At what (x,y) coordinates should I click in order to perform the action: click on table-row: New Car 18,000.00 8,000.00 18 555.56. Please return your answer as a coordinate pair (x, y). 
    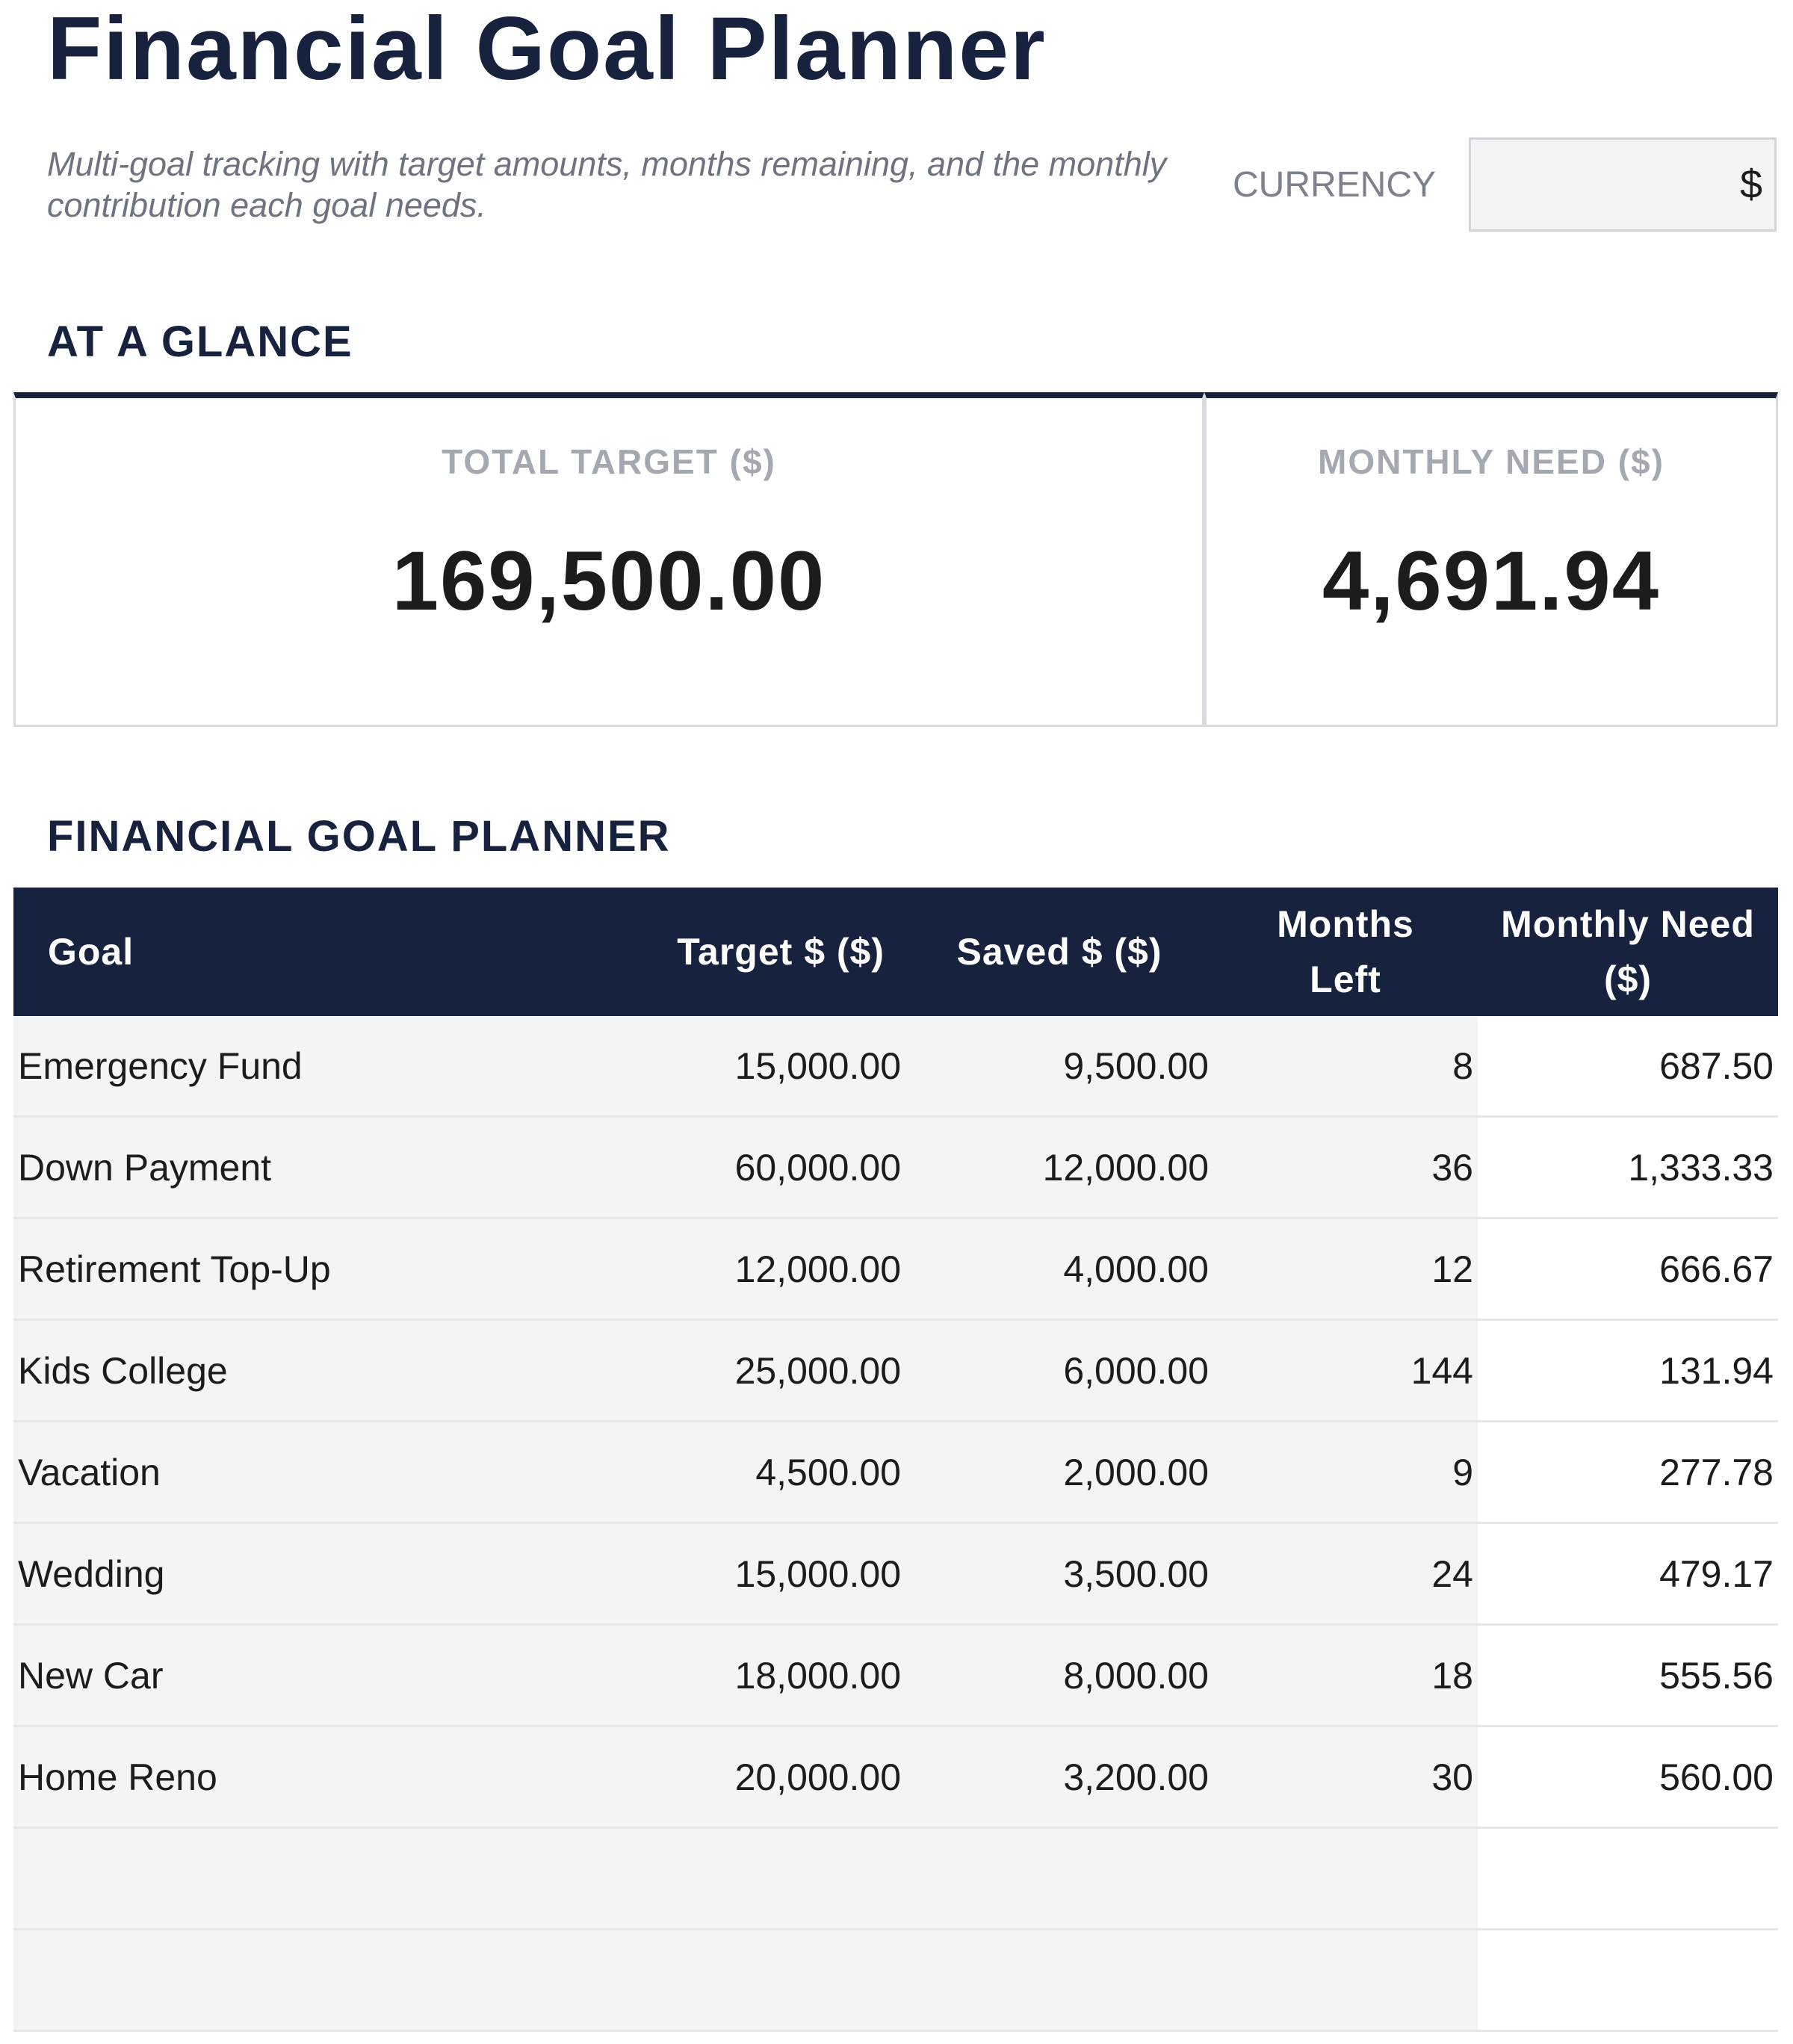
    Looking at the image, I should click on (895, 1676).